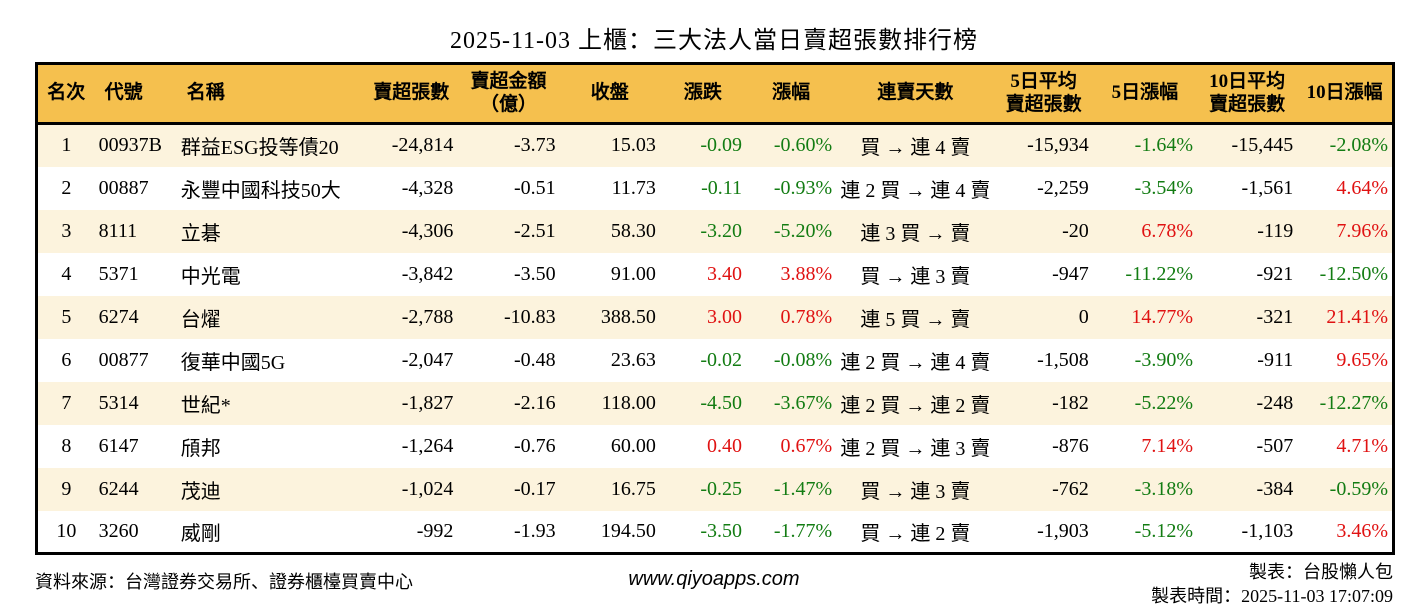 The image size is (1428, 612). Describe the element at coordinates (427, 187) in the screenshot. I see `sell-volume-cell: -4,328` at that location.